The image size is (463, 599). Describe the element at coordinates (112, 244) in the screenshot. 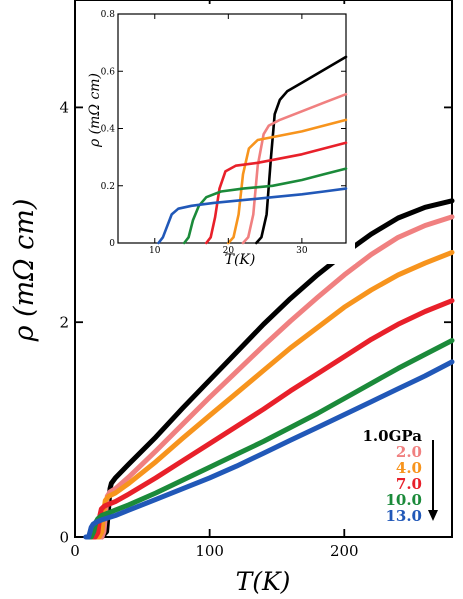

I see `inset-y-tick-label-0: 0` at that location.